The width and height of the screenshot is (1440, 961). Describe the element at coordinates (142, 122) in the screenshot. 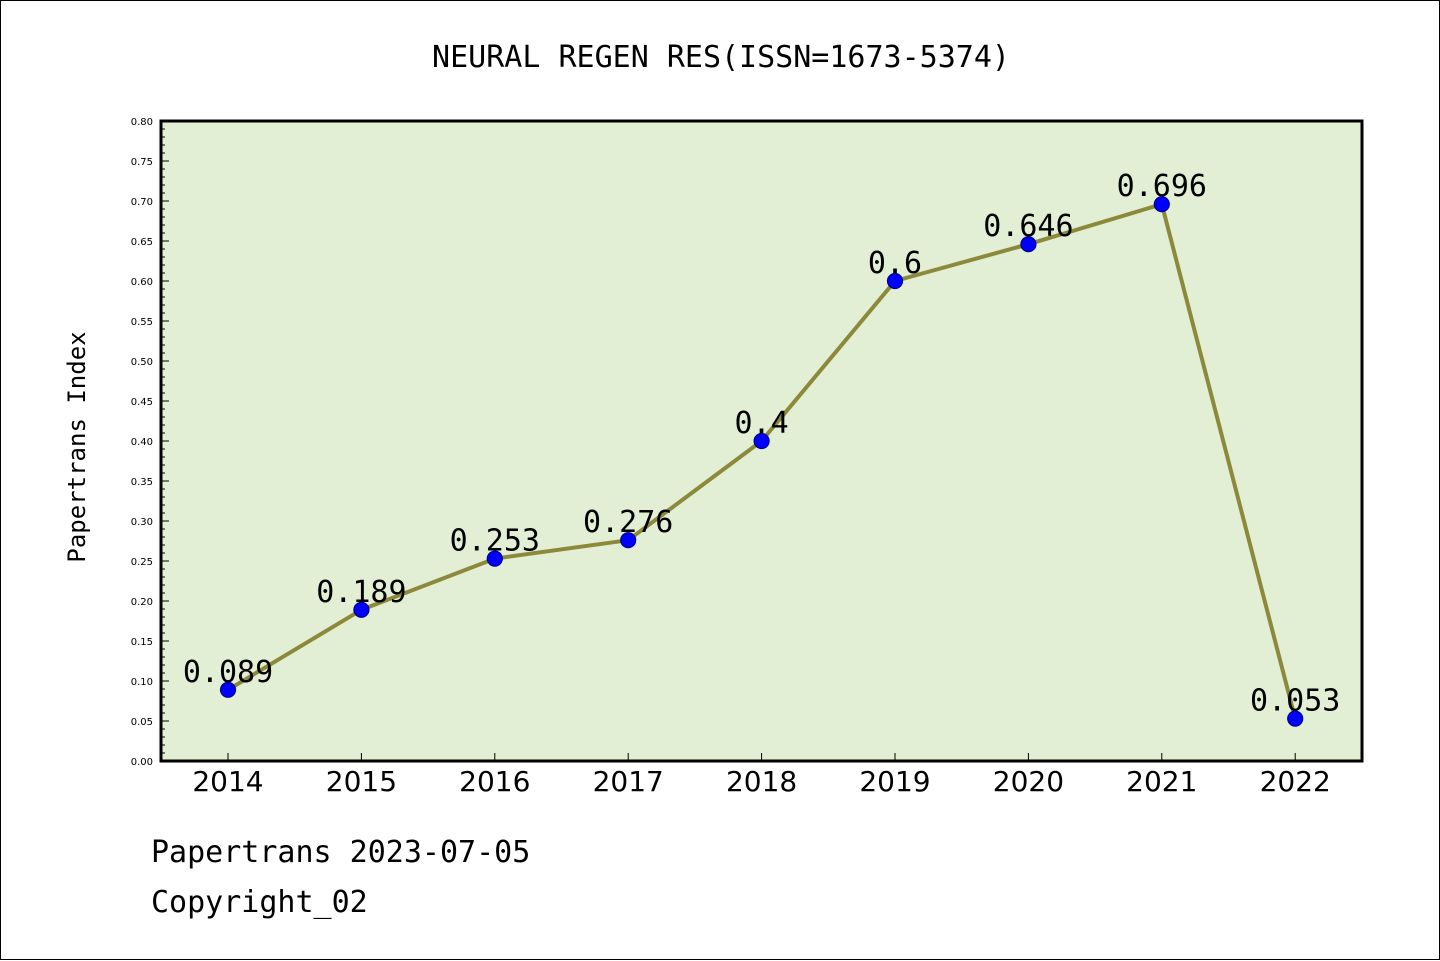

I see `y-tick-label: 0.80` at that location.